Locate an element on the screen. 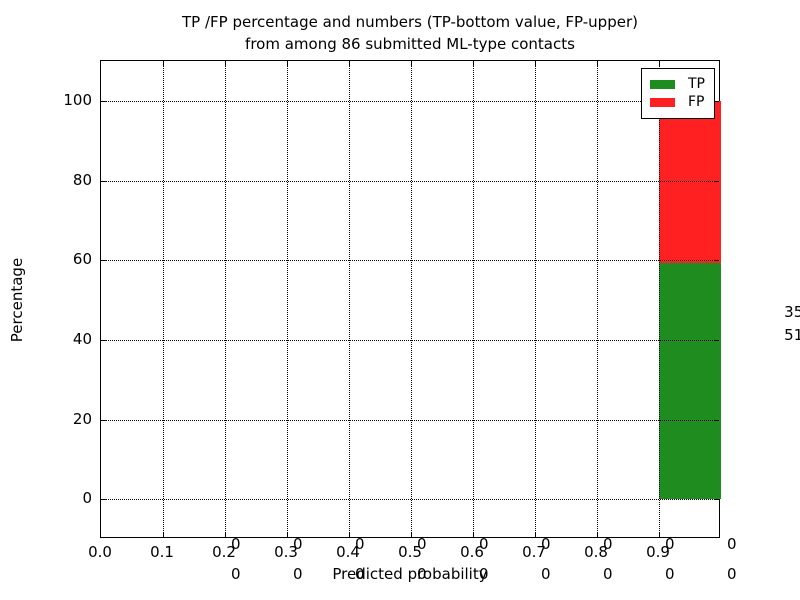  x-tick-label: 0.2 is located at coordinates (224, 552).